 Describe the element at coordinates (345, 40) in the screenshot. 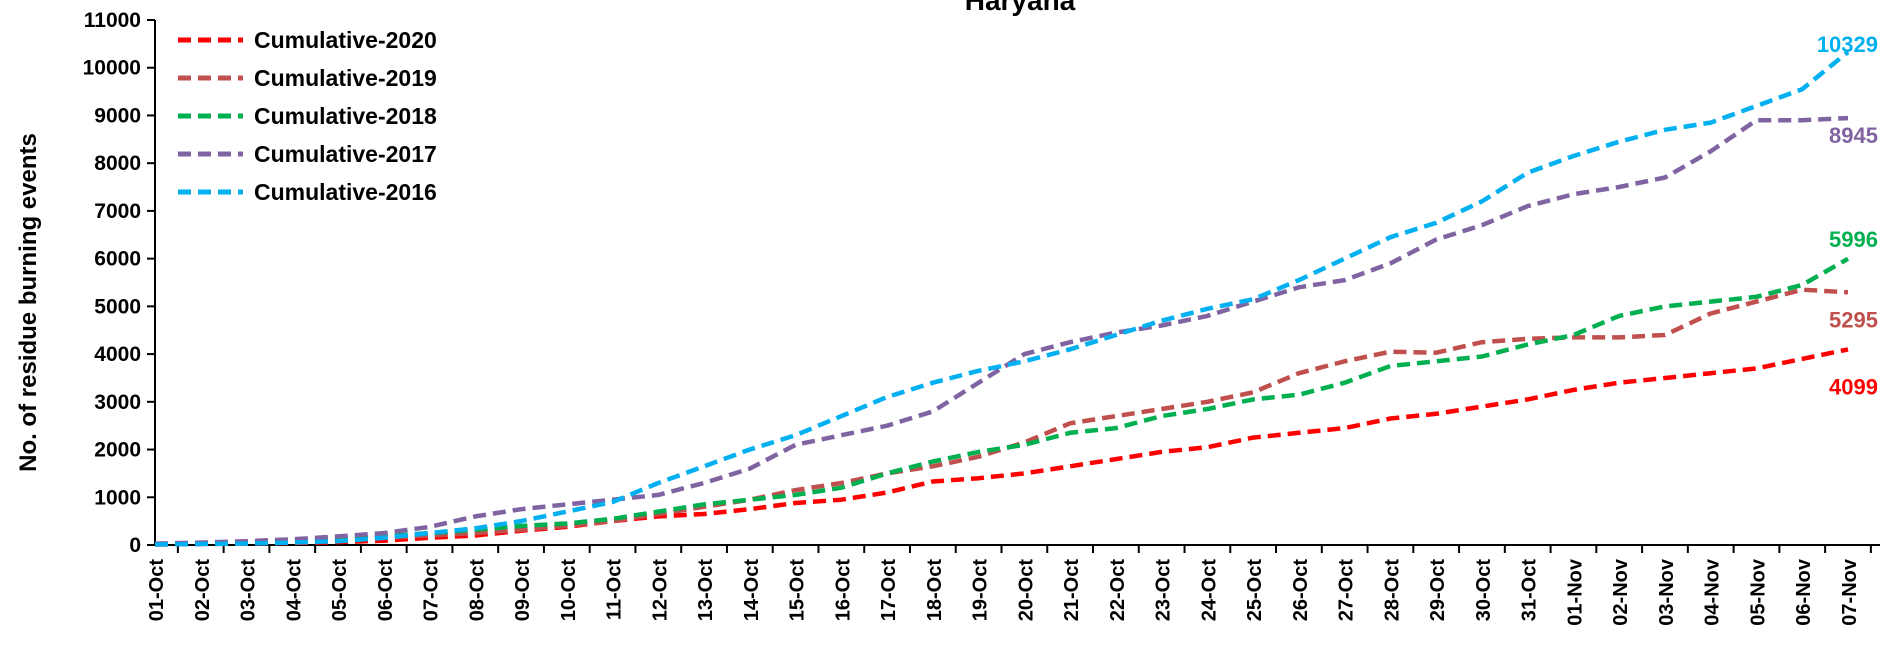

I see `legend-label: Cumulative-2020` at that location.